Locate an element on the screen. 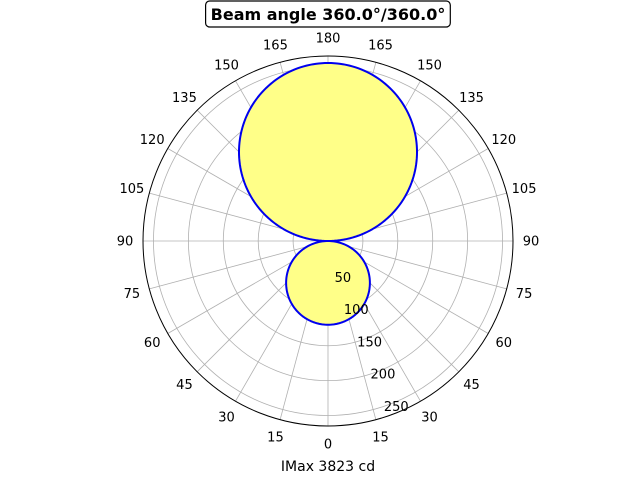 Image resolution: width=640 pixels, height=480 pixels. chart-title: Beam angle 360.0°/360.0° is located at coordinates (328, 14).